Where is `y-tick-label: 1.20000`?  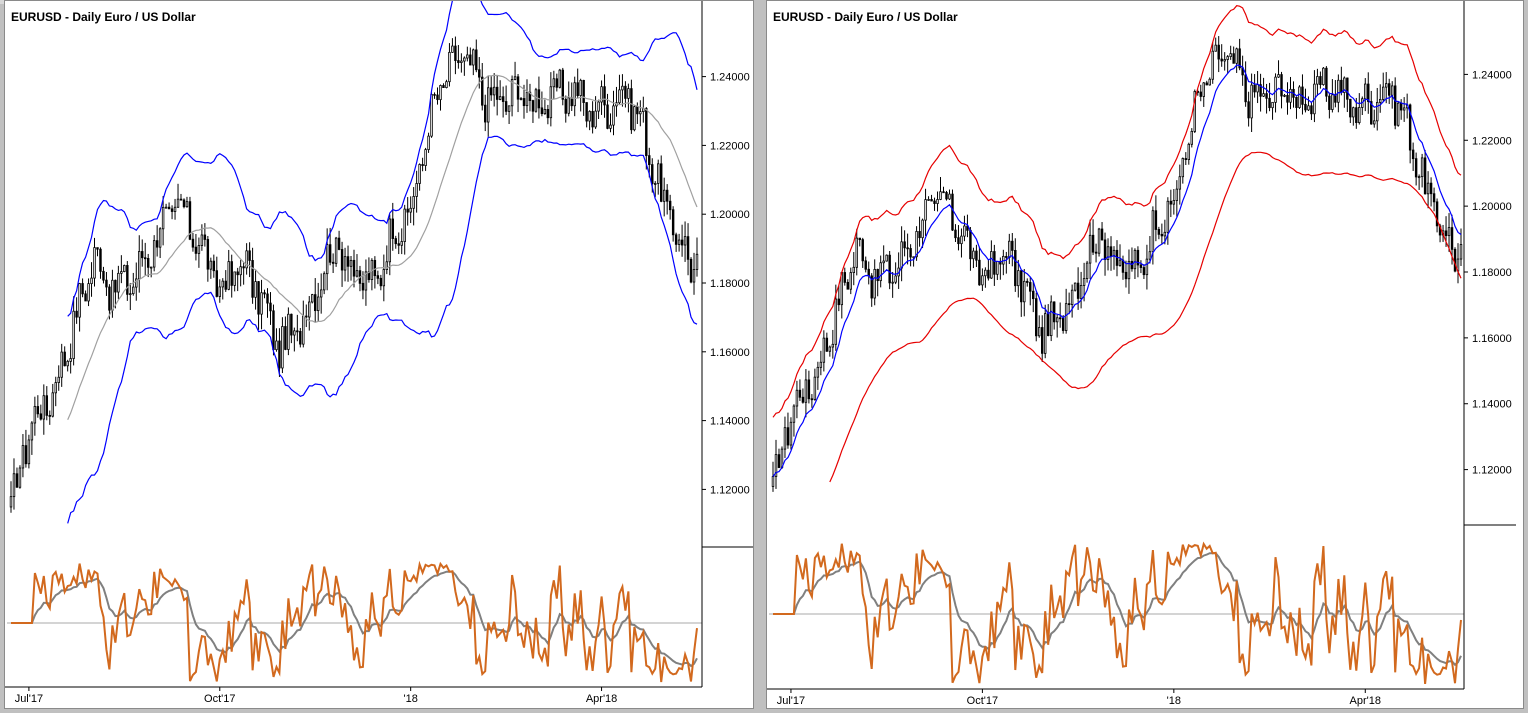 y-tick-label: 1.20000 is located at coordinates (730, 215).